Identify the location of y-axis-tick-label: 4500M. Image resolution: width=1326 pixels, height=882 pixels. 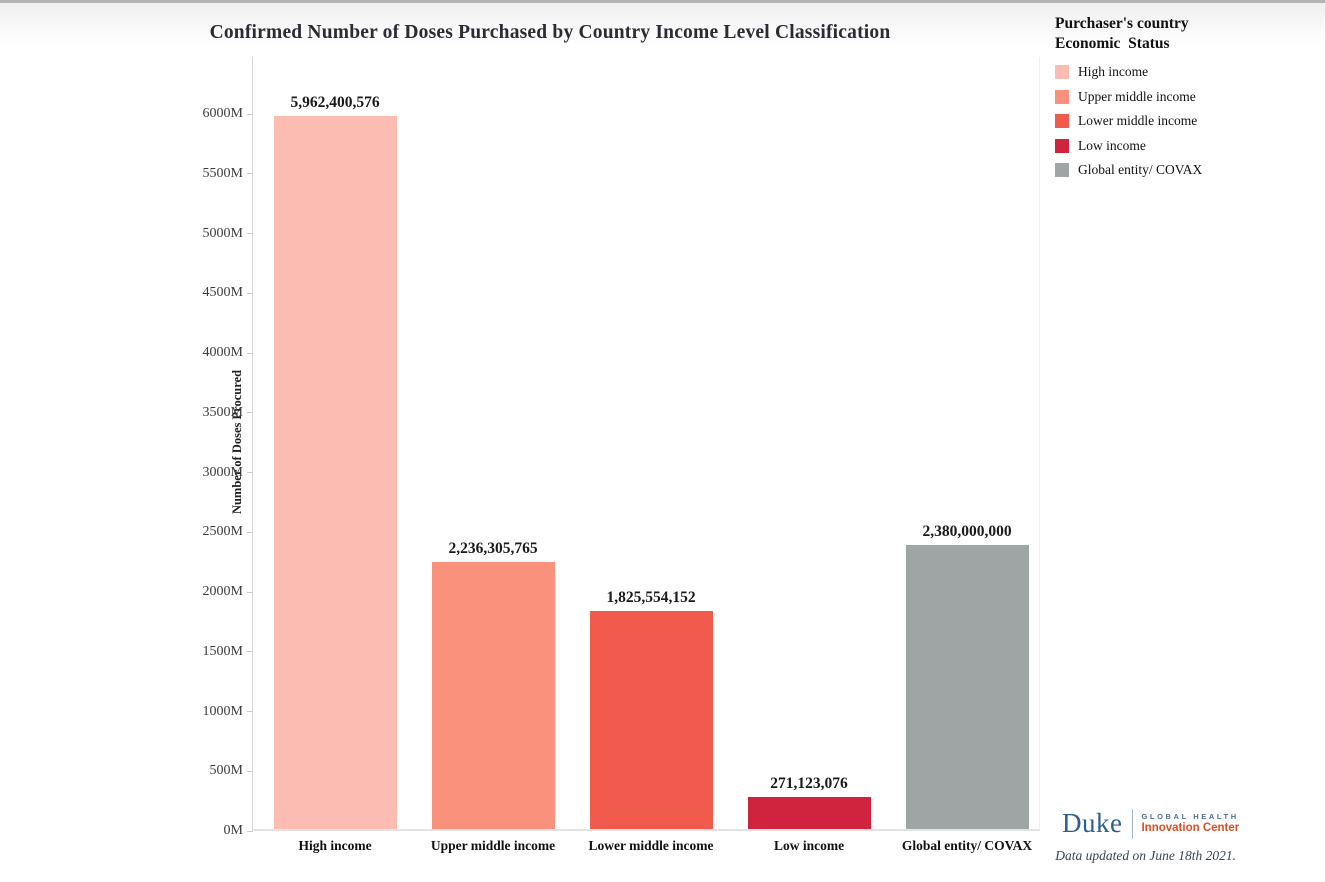
(222, 293).